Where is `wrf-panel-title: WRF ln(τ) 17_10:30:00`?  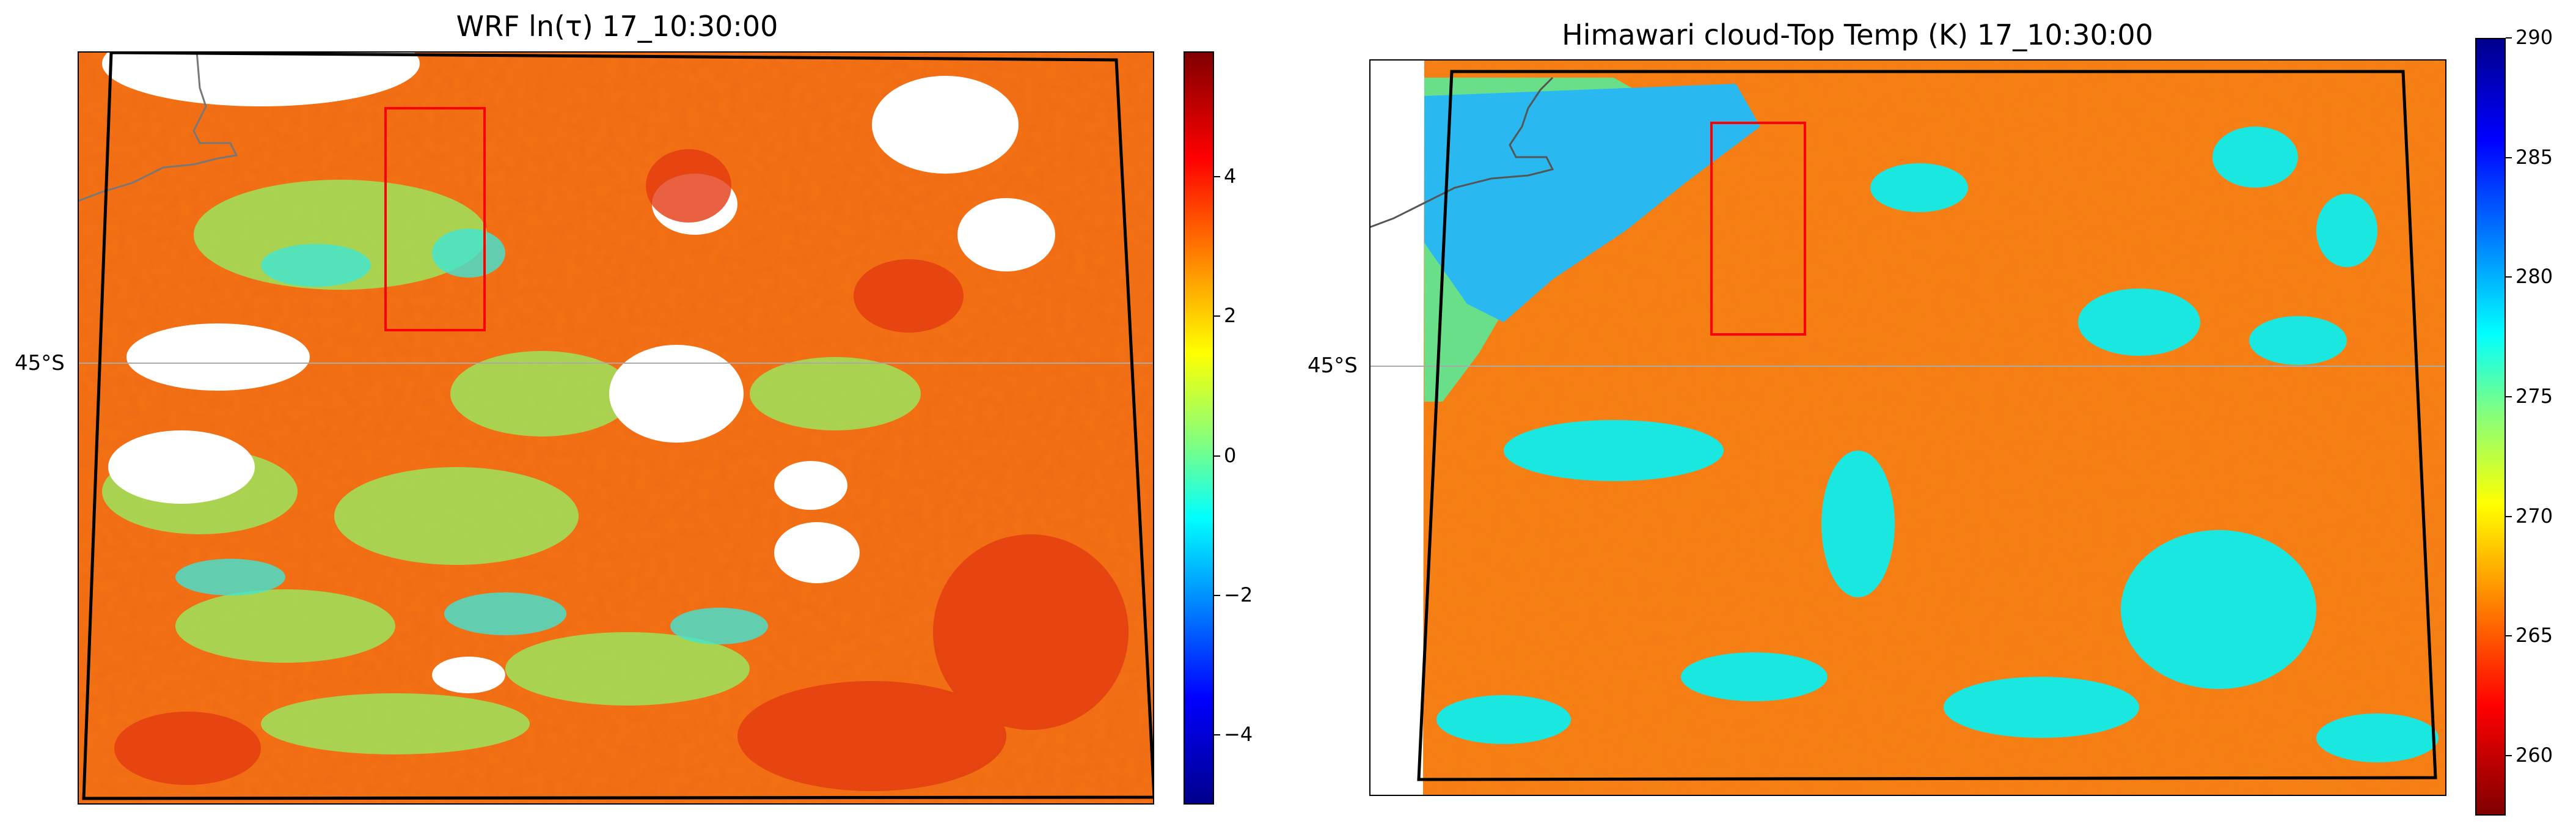 wrf-panel-title: WRF ln(τ) 17_10:30:00 is located at coordinates (617, 26).